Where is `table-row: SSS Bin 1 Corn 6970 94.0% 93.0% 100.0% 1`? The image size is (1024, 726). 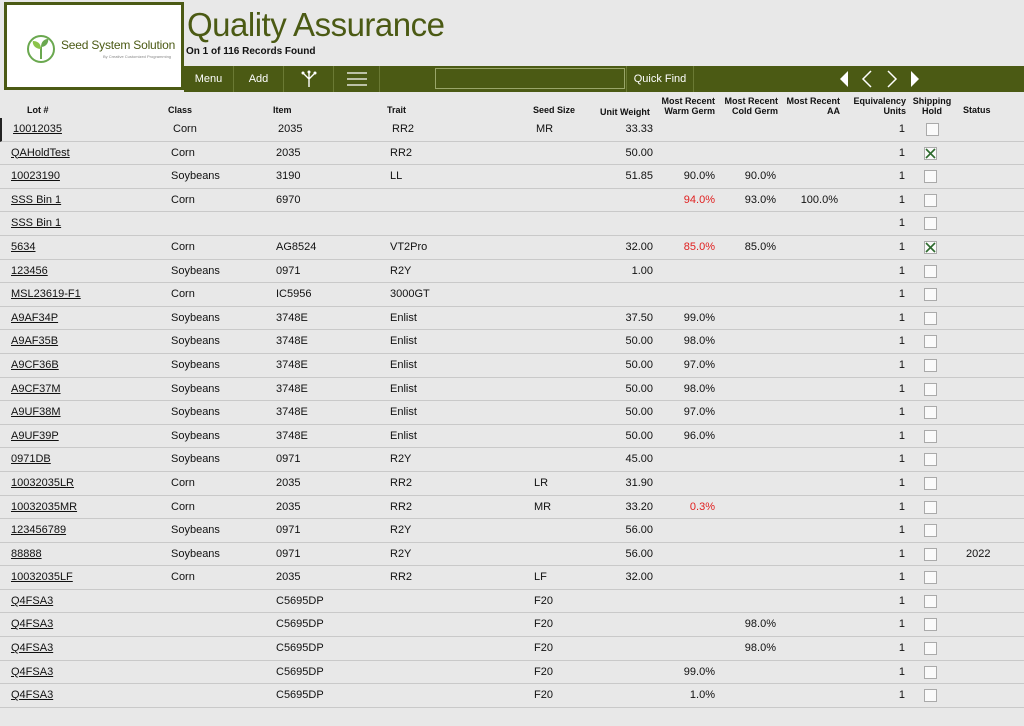
table-row: SSS Bin 1 Corn 6970 94.0% 93.0% 100.0% 1 is located at coordinates (512, 201).